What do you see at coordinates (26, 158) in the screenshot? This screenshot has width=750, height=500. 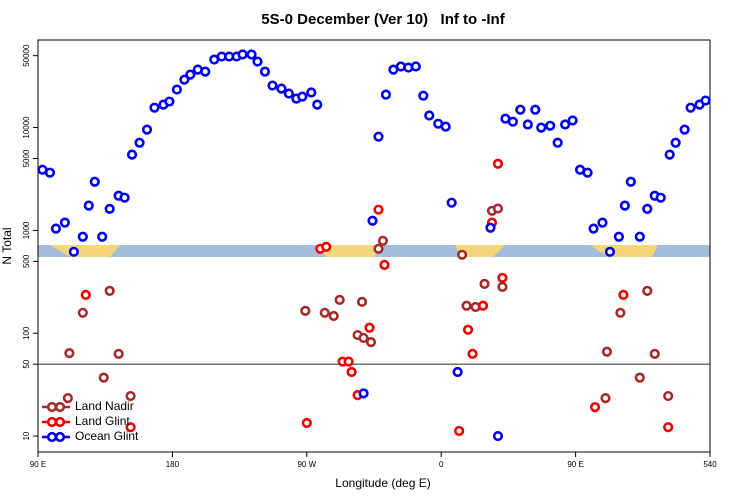 I see `y-tick-label: 5000` at bounding box center [26, 158].